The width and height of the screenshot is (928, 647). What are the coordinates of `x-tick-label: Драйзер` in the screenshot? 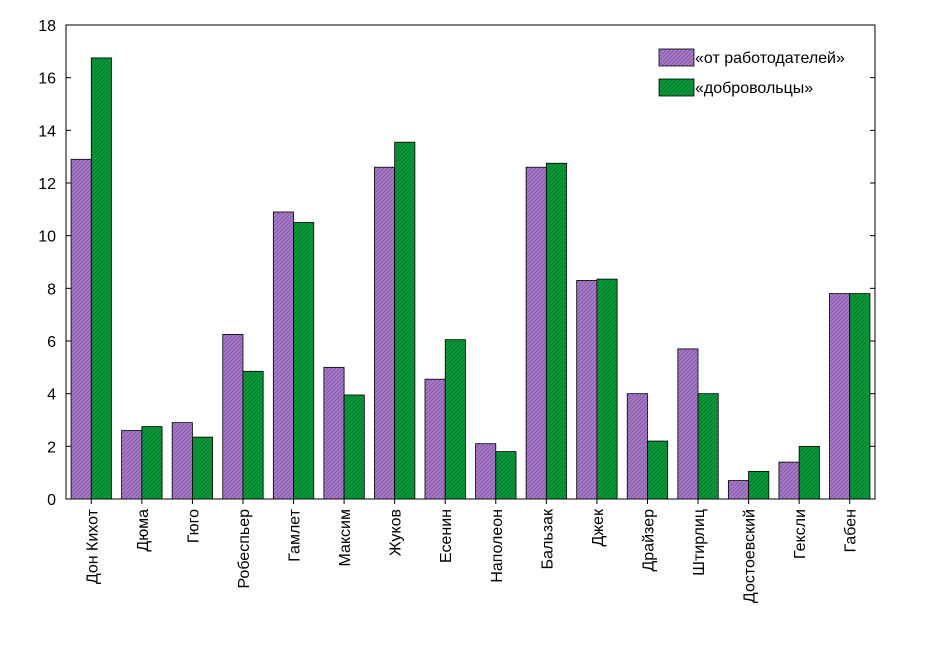 It's located at (648, 540).